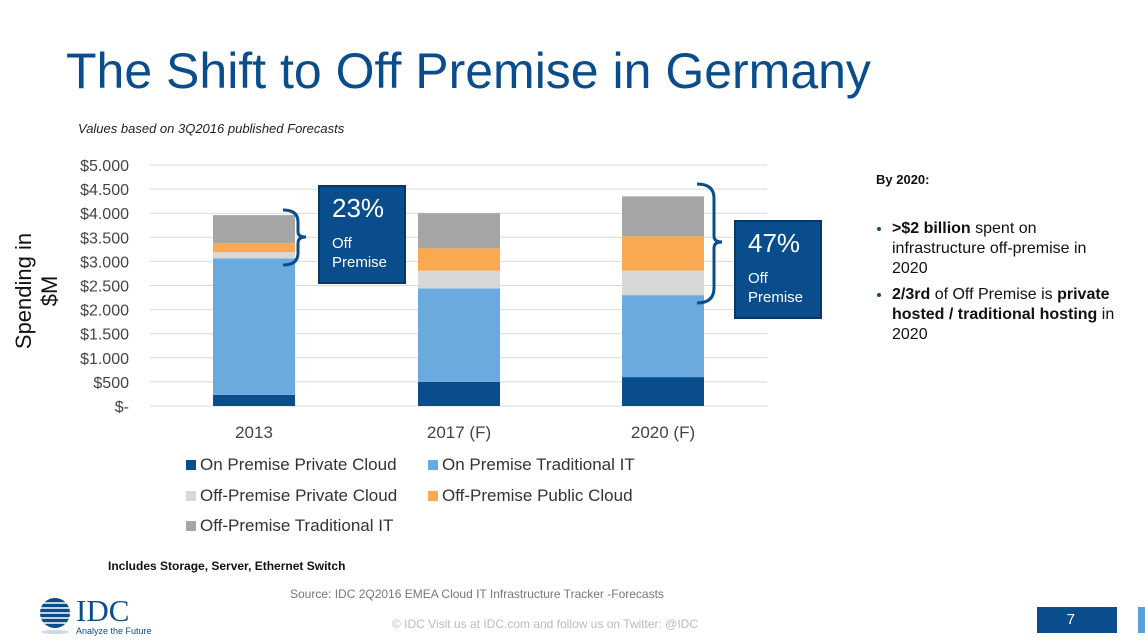 This screenshot has width=1145, height=644. What do you see at coordinates (1077, 620) in the screenshot?
I see `page-number: 7` at bounding box center [1077, 620].